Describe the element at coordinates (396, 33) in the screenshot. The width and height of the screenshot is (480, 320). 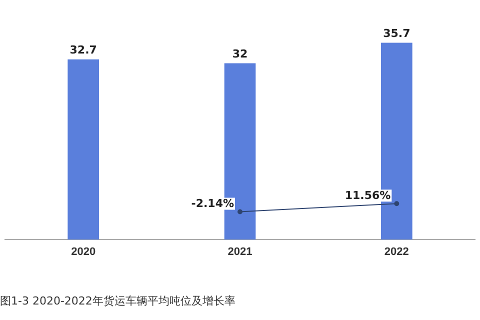
I see `data-label: 35.7` at that location.